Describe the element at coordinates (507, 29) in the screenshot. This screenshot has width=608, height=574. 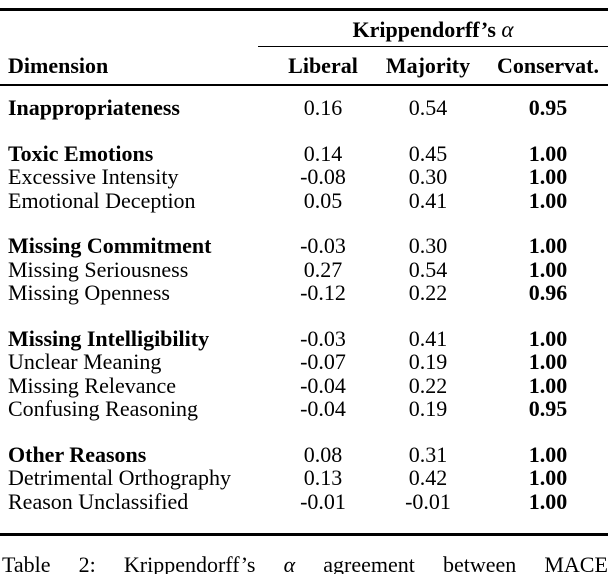
I see `alpha-symbol: α` at that location.